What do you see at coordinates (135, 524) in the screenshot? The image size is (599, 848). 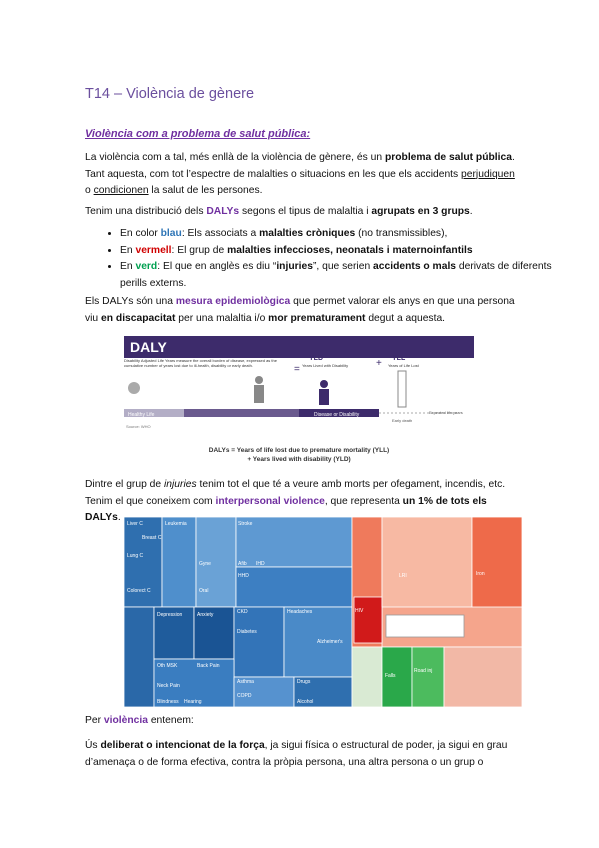 I see `cell-label: Liver C` at bounding box center [135, 524].